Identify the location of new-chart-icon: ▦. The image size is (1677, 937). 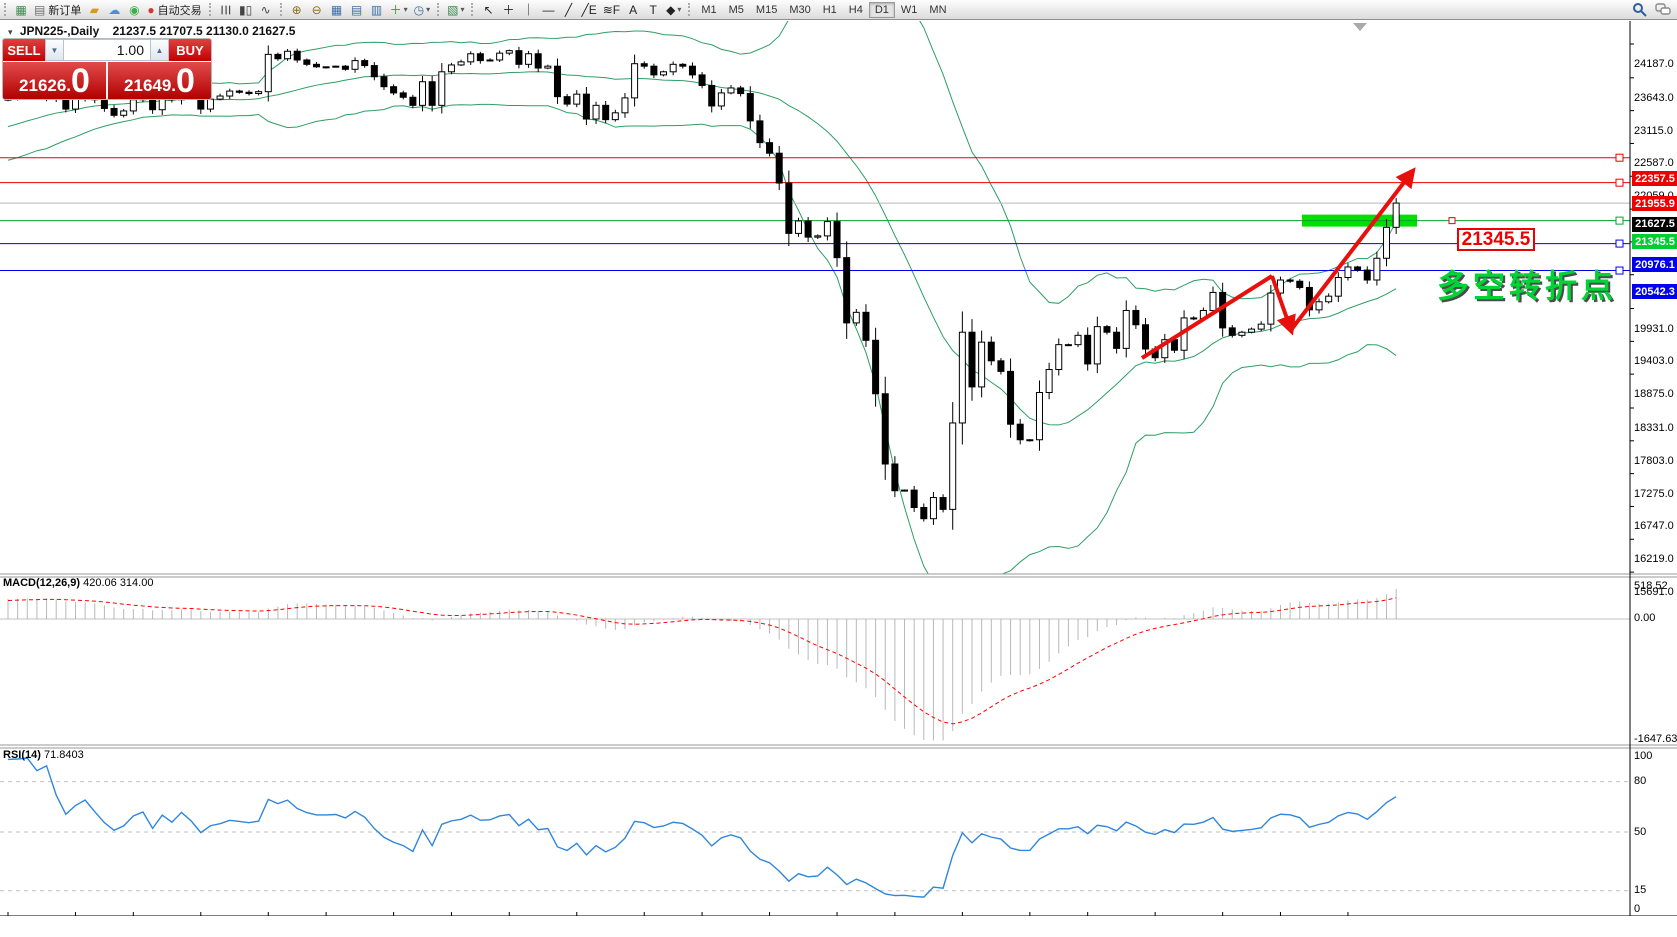
(21, 9).